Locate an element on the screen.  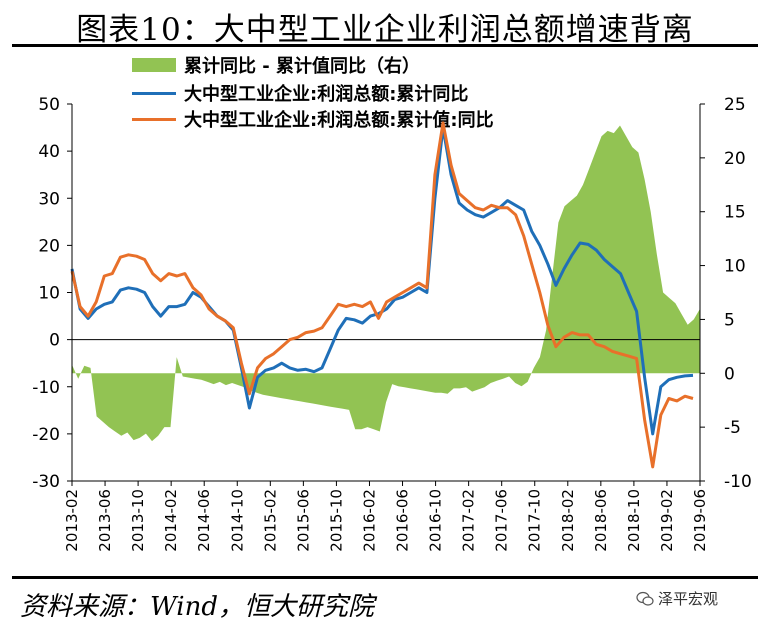
left-tick-label: 20 is located at coordinates (49, 246).